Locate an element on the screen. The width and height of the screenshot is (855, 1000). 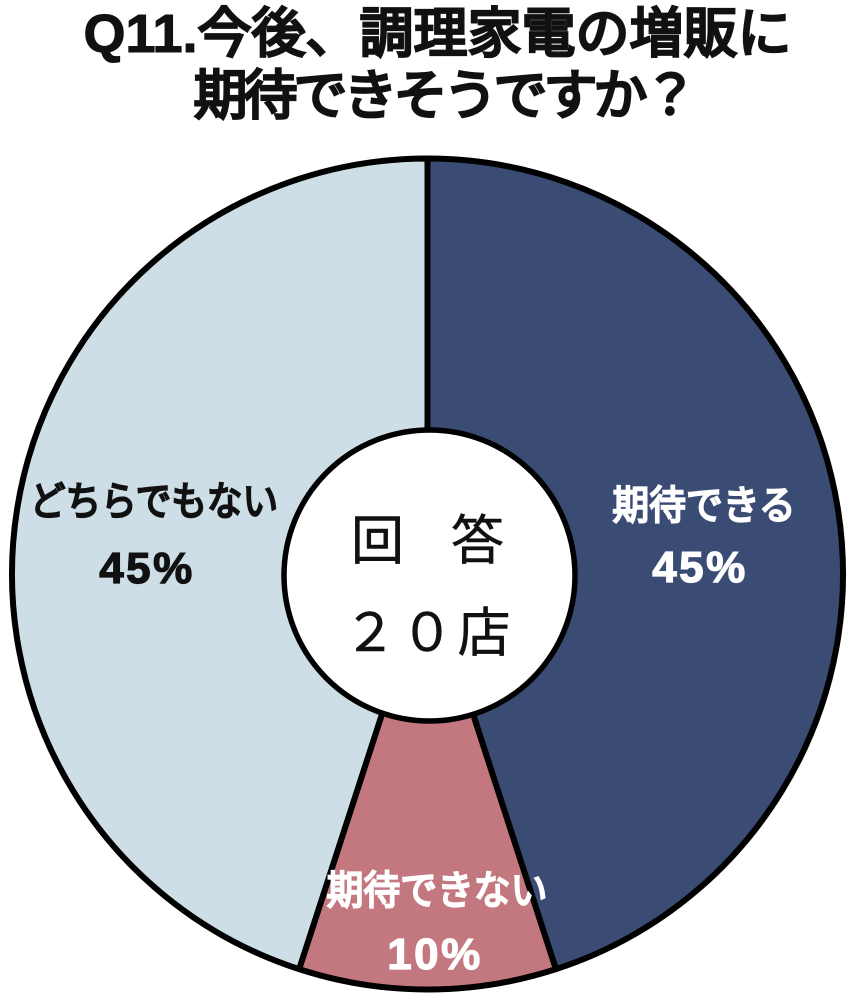
slice-label-neither: どちらでもない is located at coordinates (154, 502).